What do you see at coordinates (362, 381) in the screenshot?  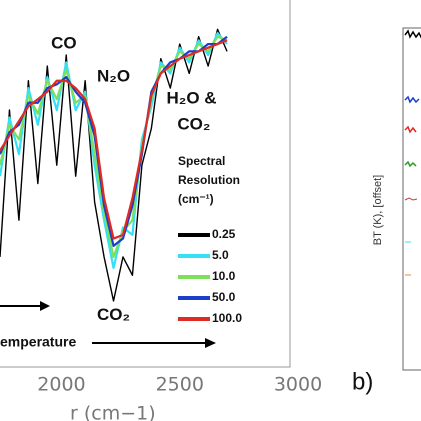 I see `panel-label: b)` at bounding box center [362, 381].